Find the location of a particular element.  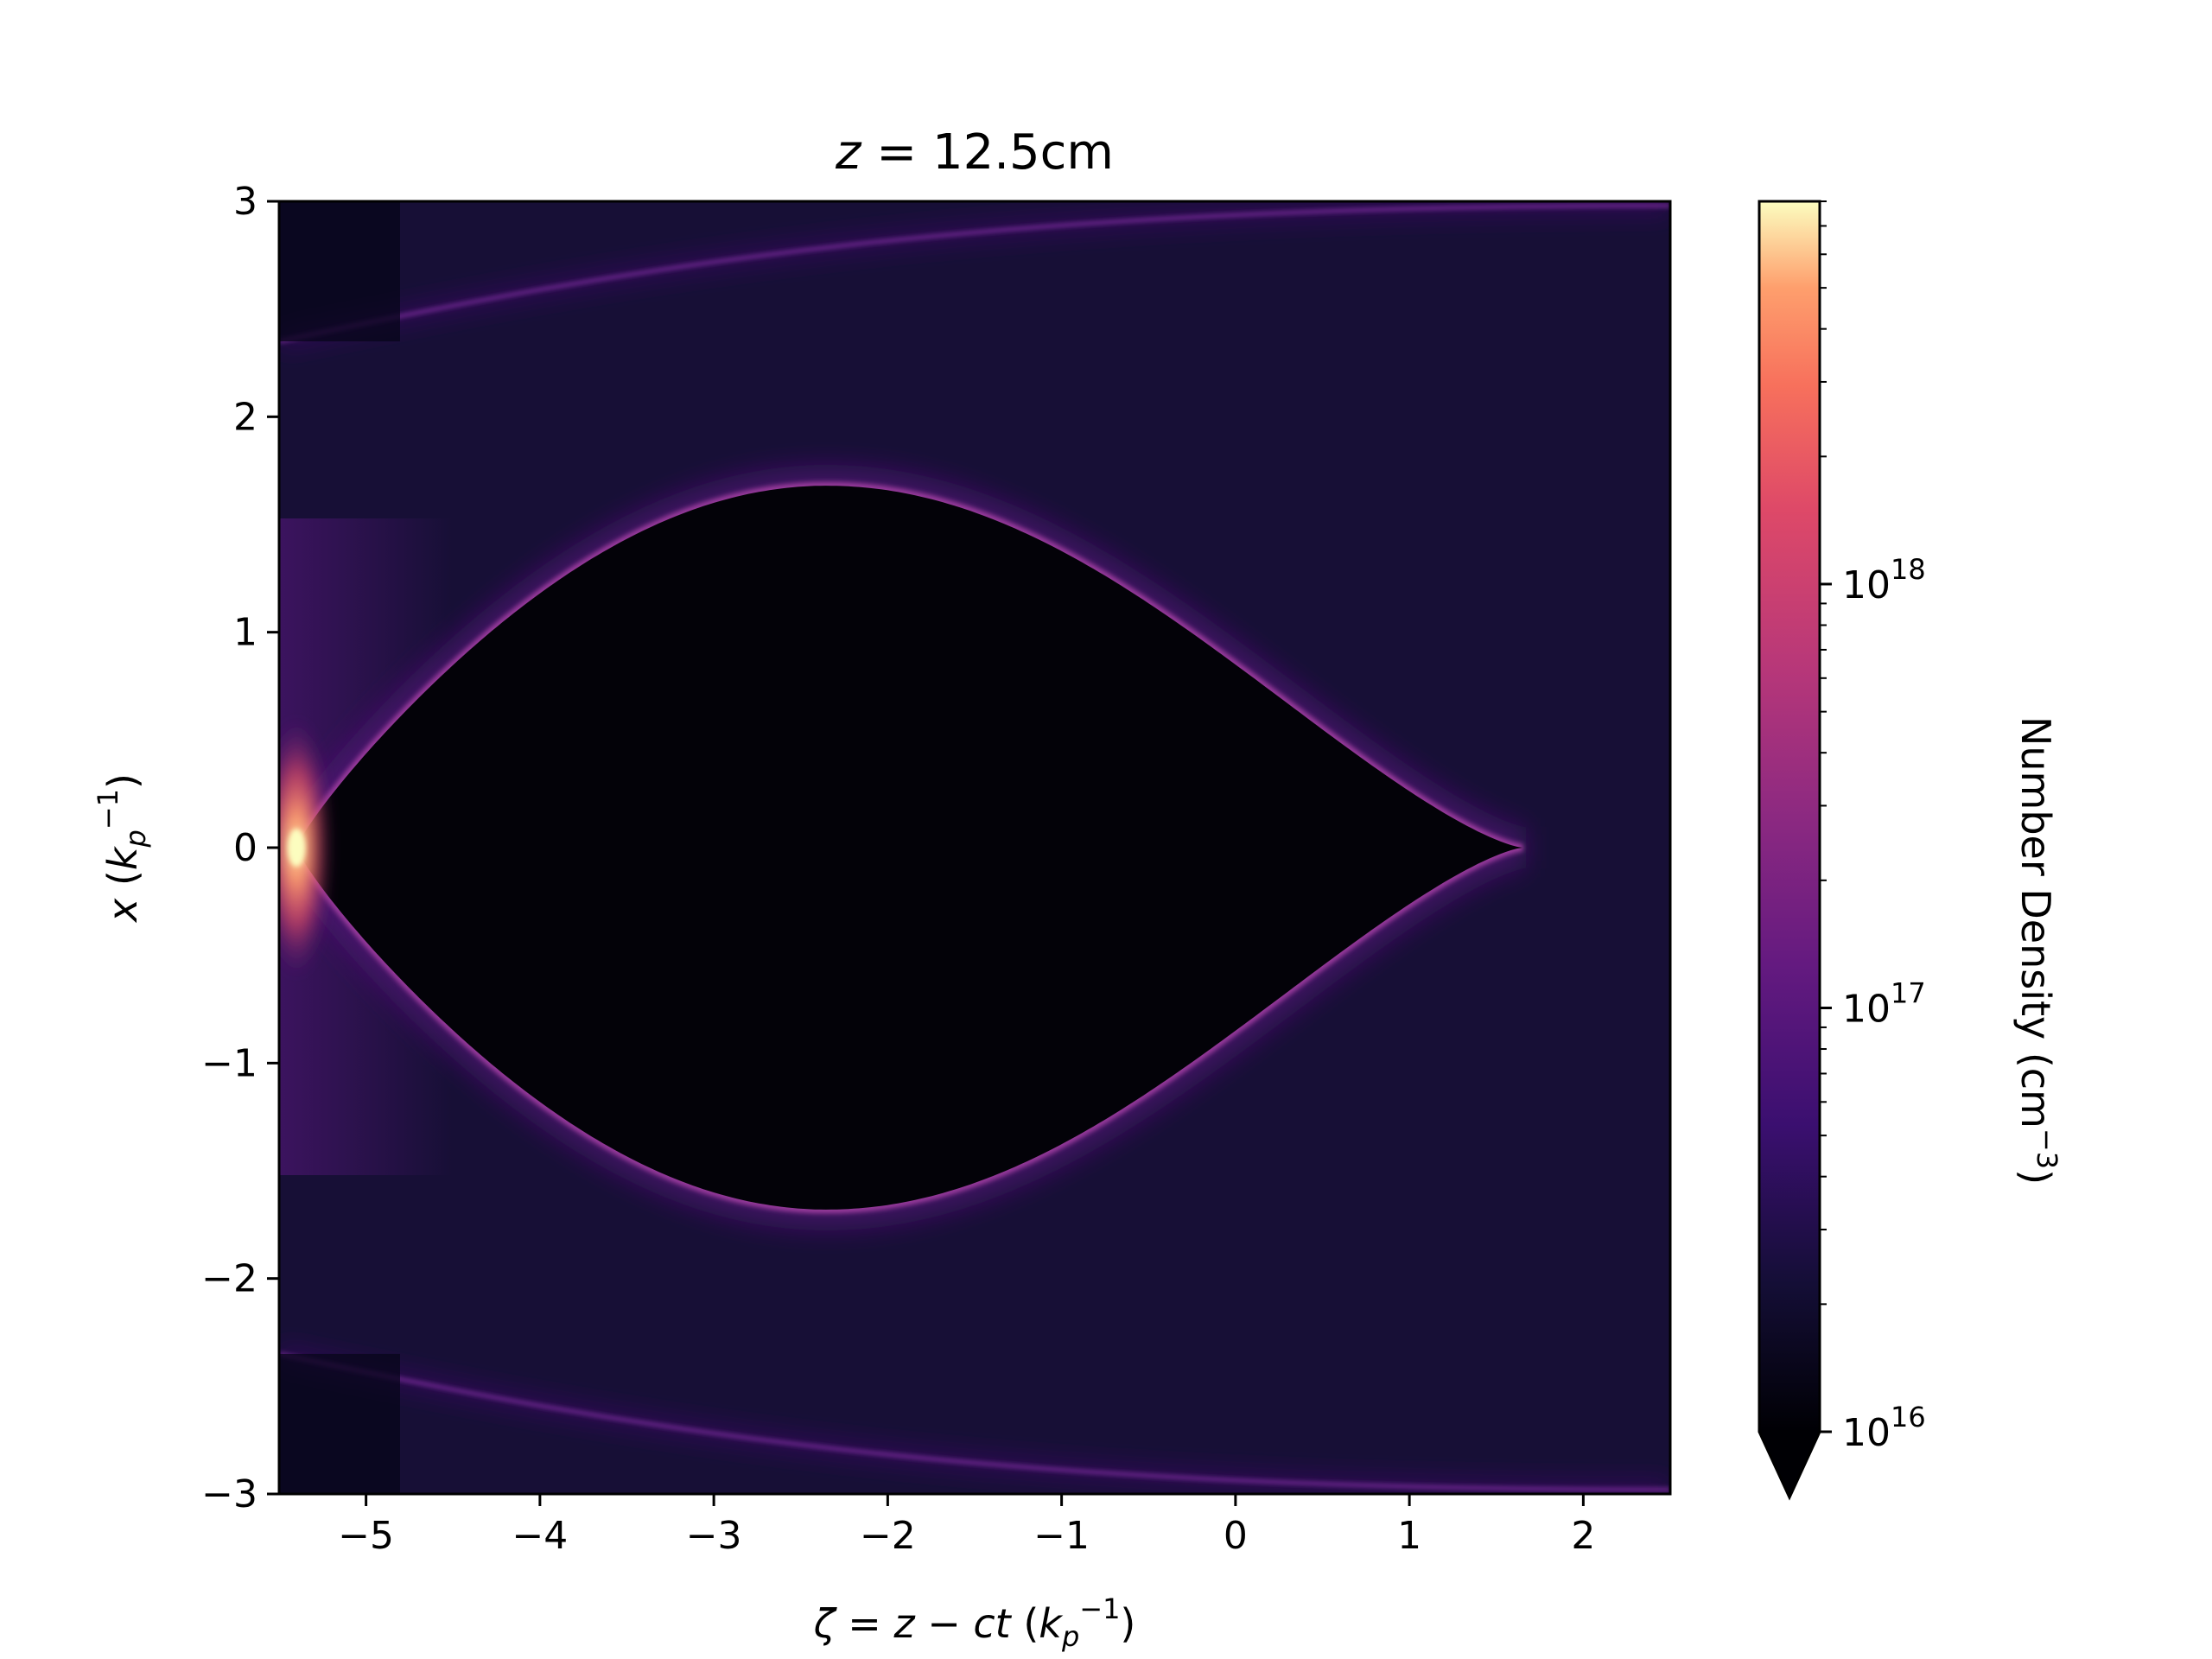

colorbar-tick-label-0: 1016 is located at coordinates (1884, 1428).